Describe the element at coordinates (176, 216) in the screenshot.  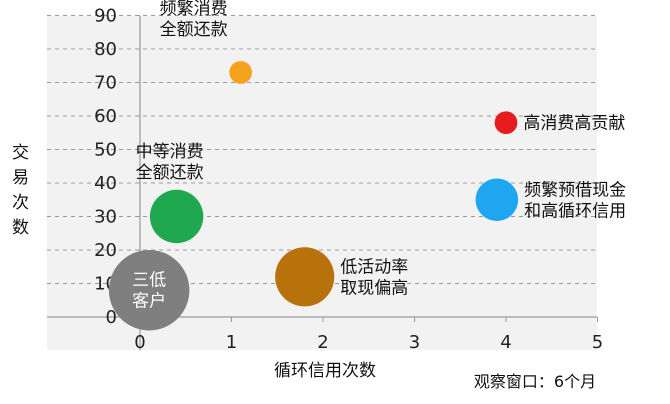
I see `bubble-中等消费全额还款` at that location.